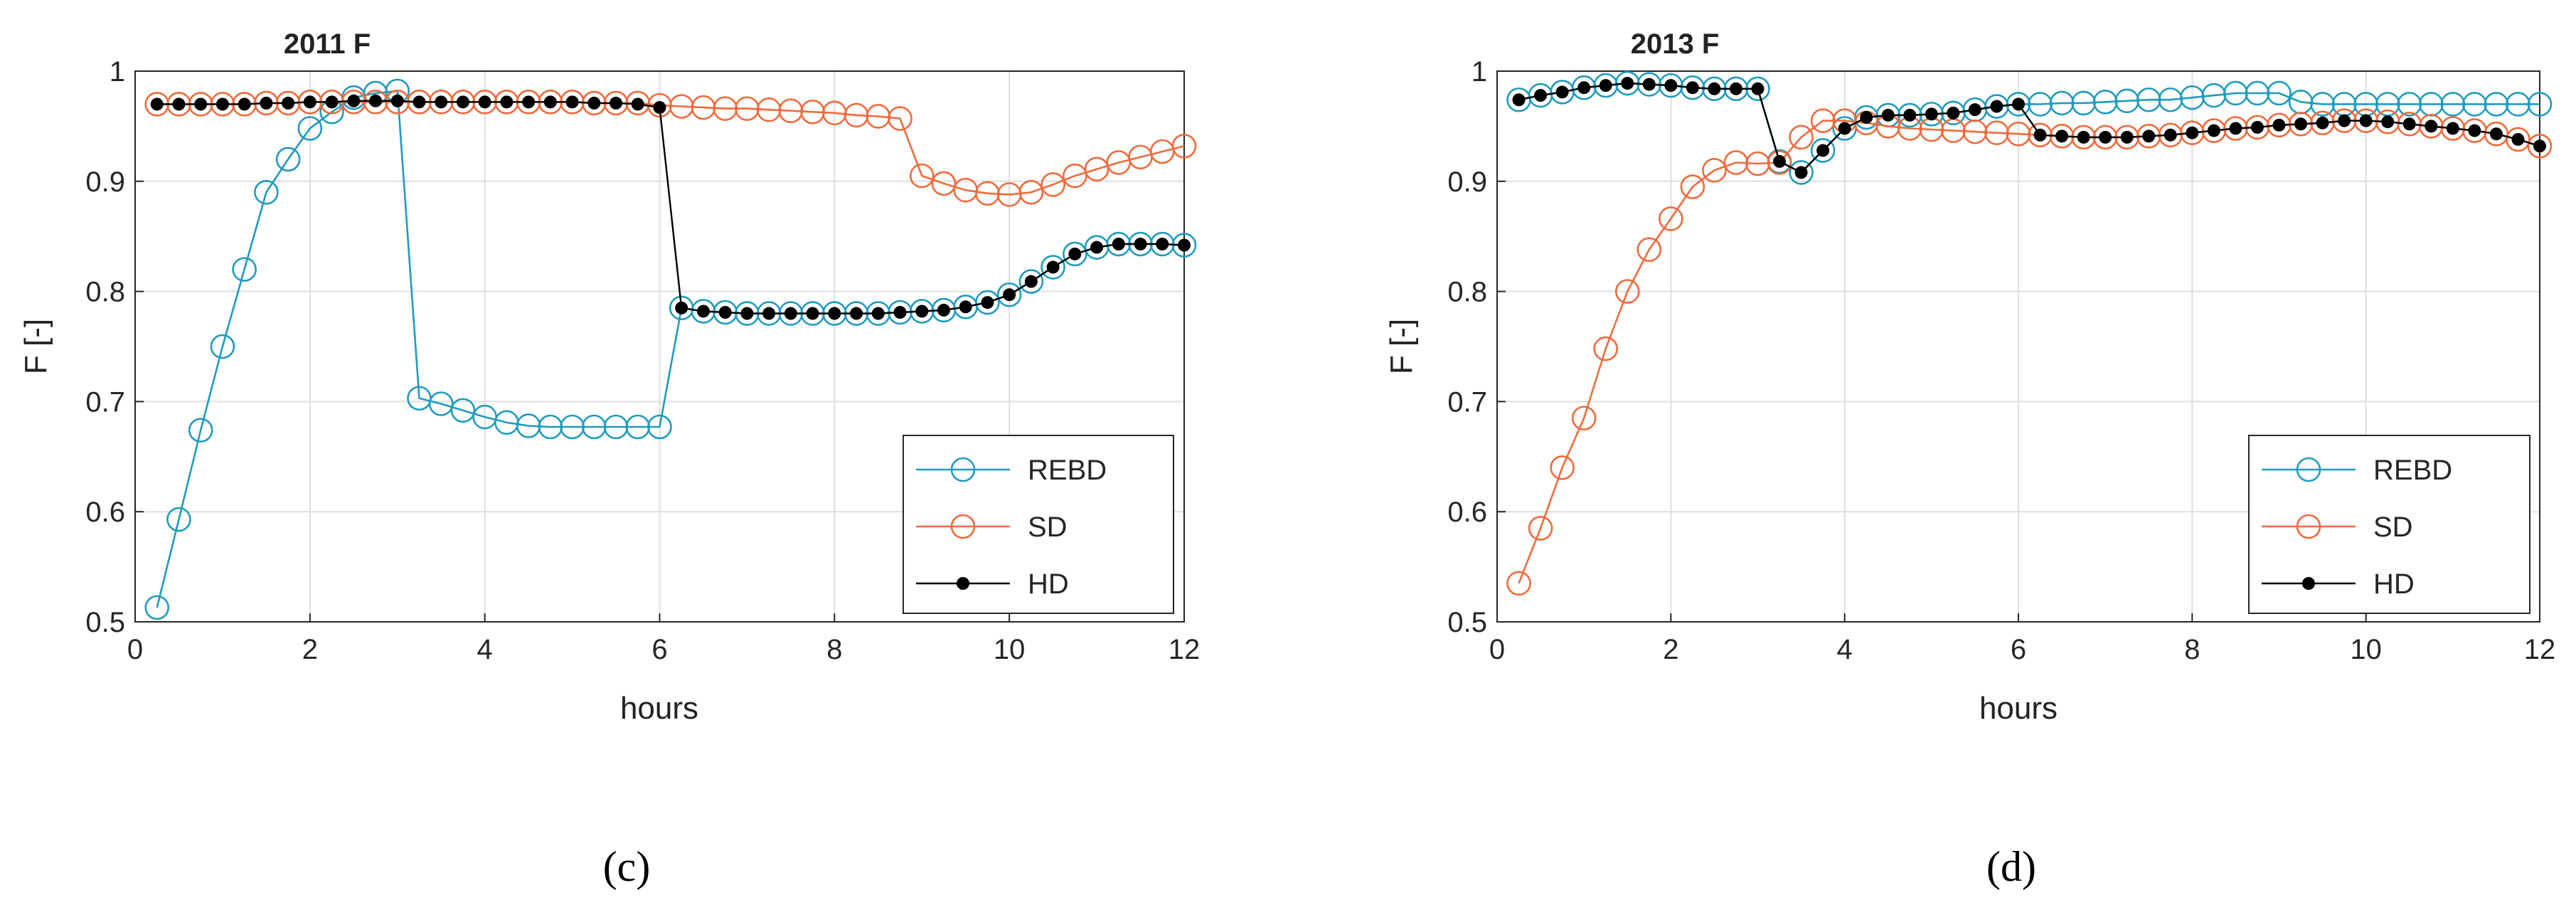  Describe the element at coordinates (2540, 649) in the screenshot. I see `x-tick-label: 12` at that location.